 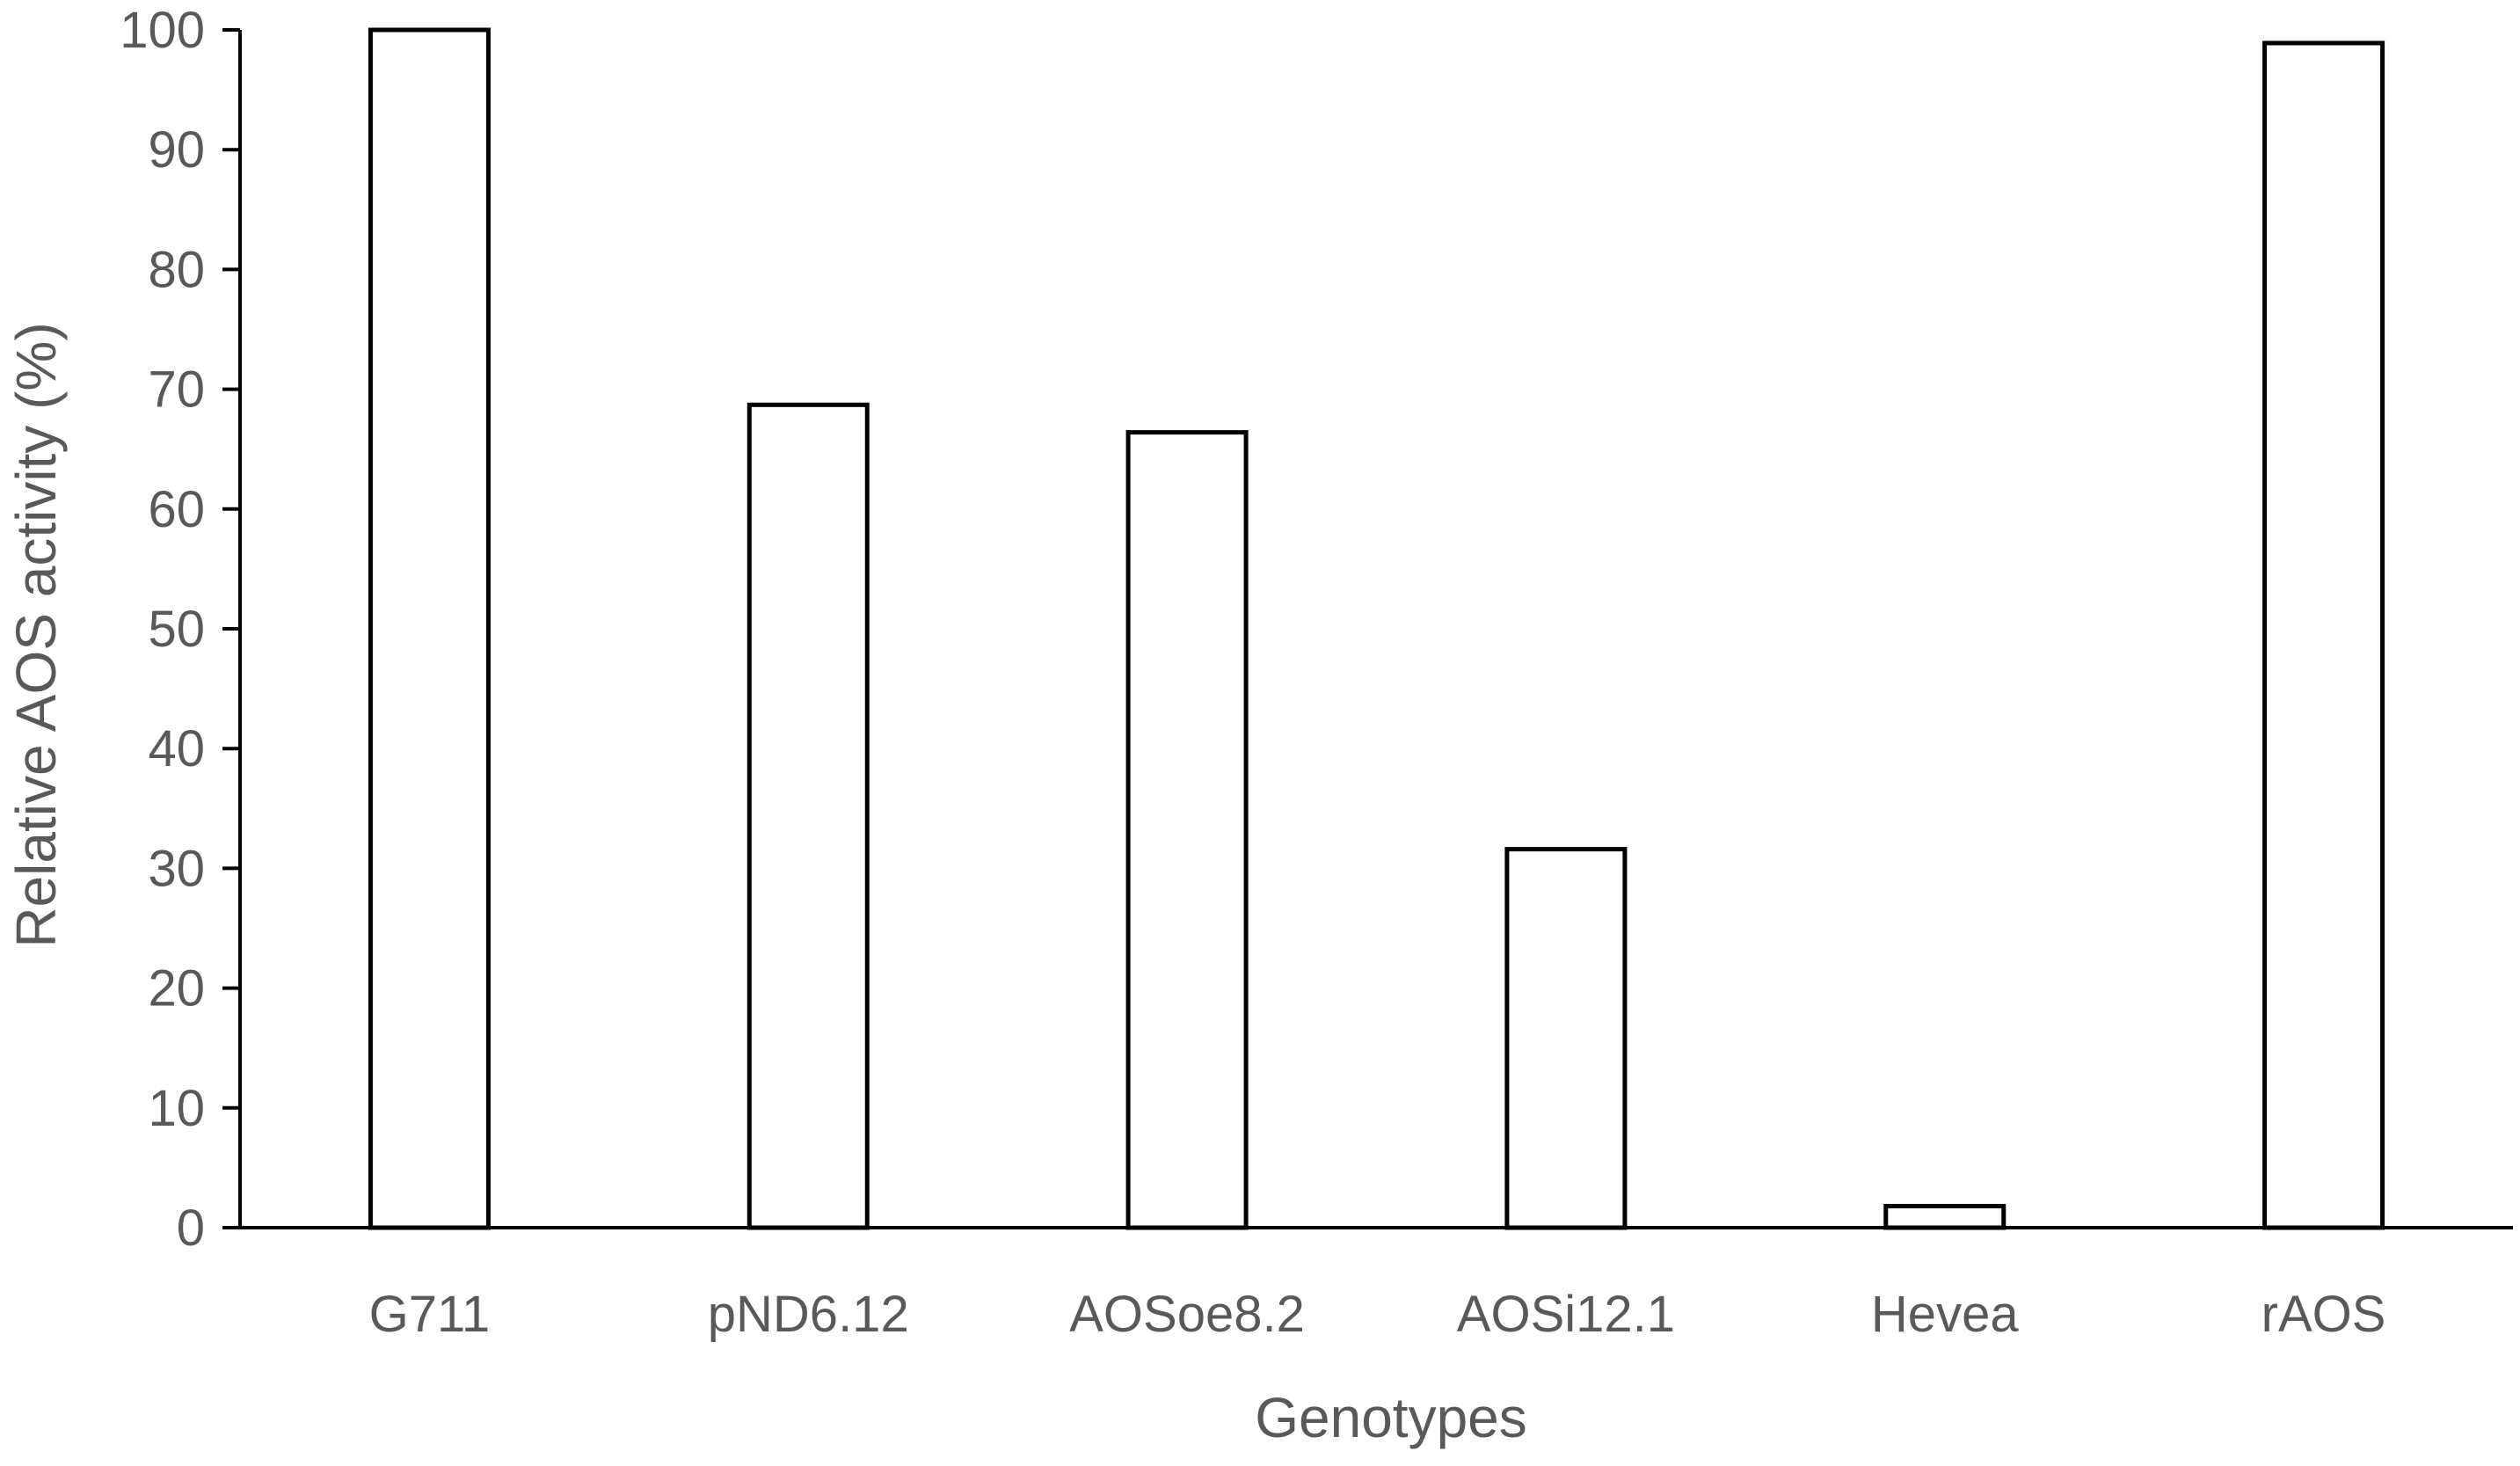 What do you see at coordinates (176, 629) in the screenshot?
I see `y-tick-label: 50` at bounding box center [176, 629].